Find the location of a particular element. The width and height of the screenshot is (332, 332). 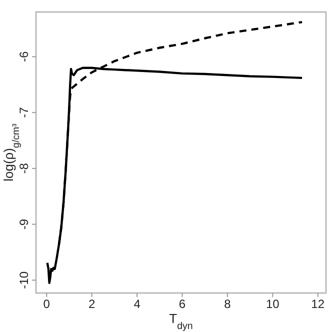

y-tick-label: -8 is located at coordinates (24, 168).